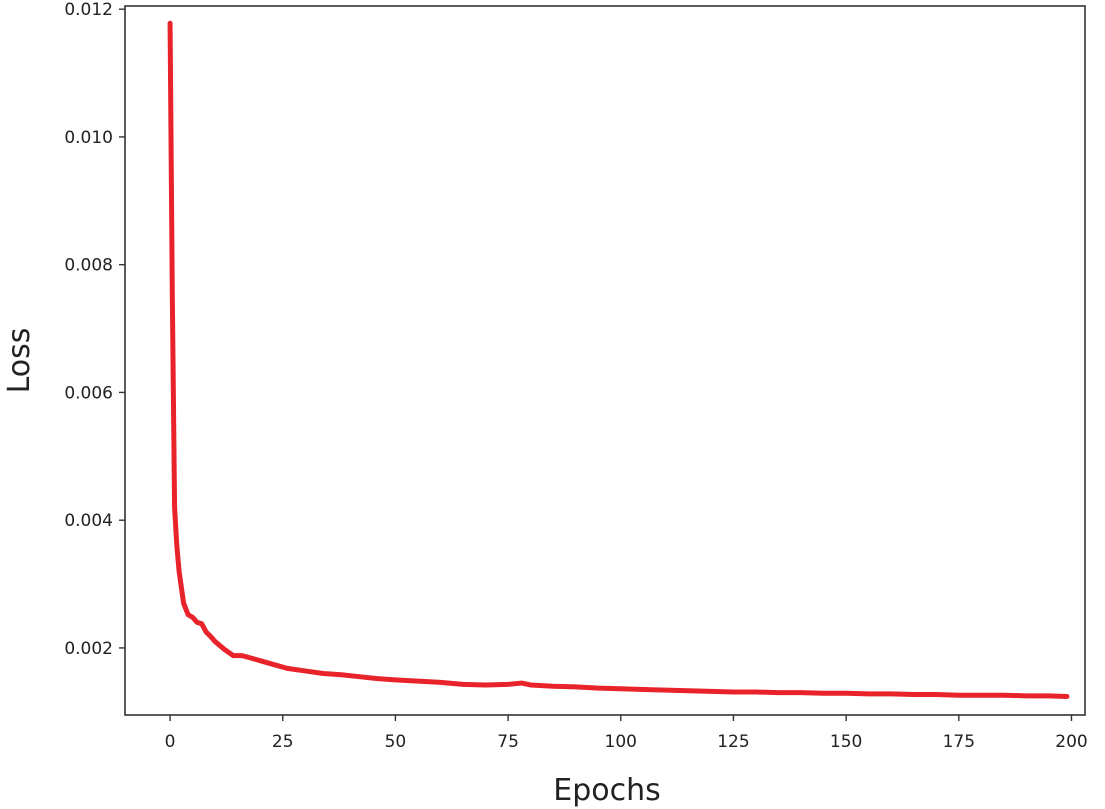 This screenshot has width=1105, height=809. What do you see at coordinates (396, 742) in the screenshot?
I see `x-tick-label: 50` at bounding box center [396, 742].